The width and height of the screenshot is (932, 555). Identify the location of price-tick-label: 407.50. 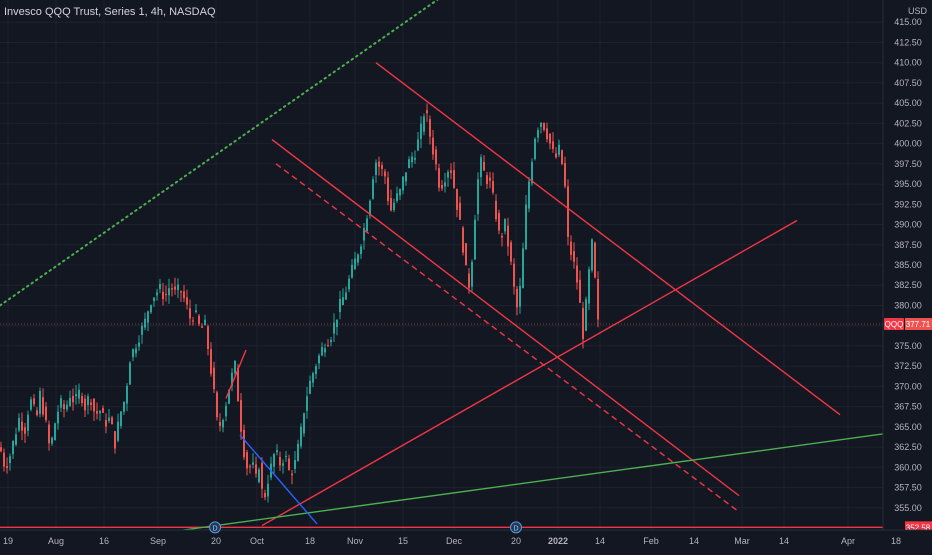
(908, 83).